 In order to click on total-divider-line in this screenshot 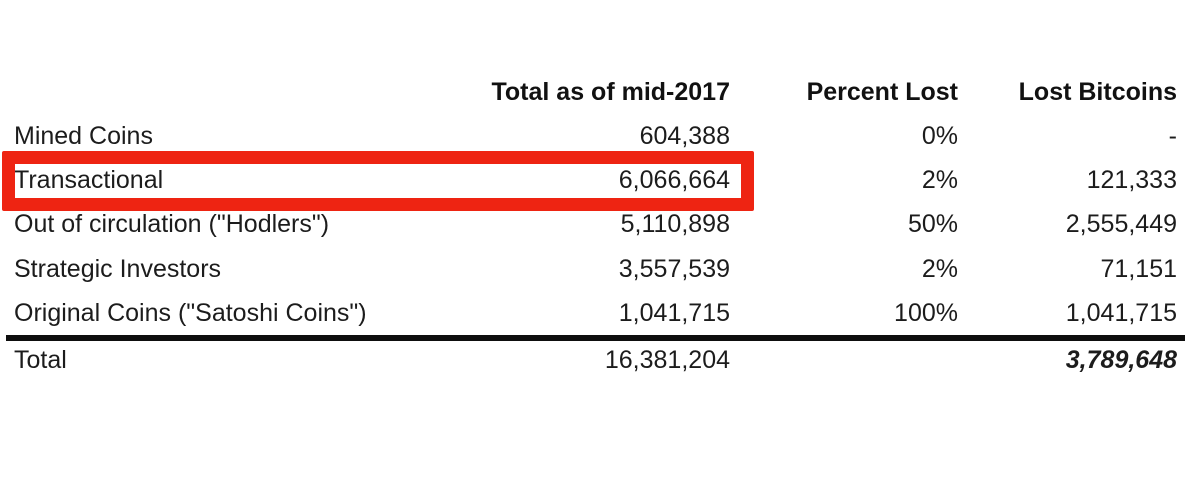, I will do `click(595, 338)`.